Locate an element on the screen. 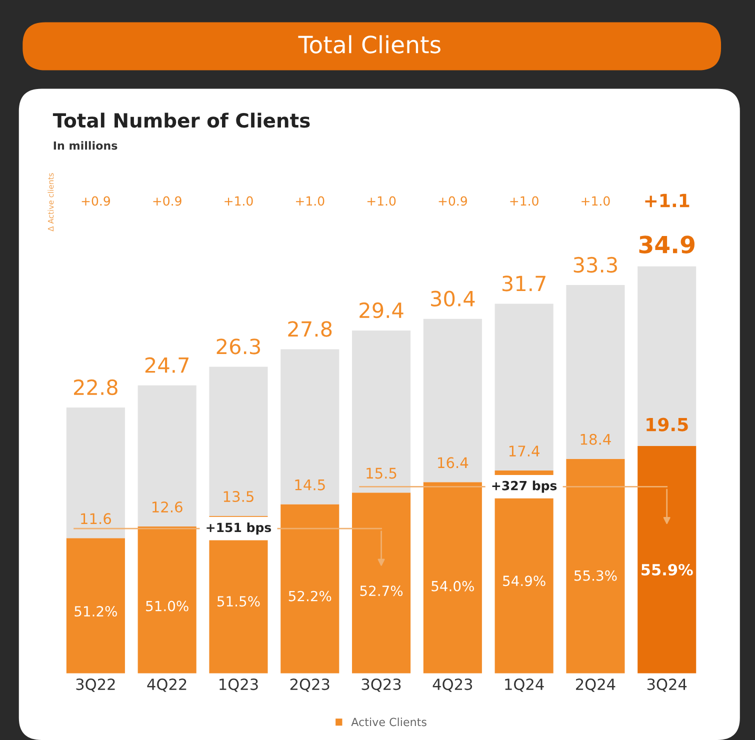  data-label: 18.4 is located at coordinates (595, 439).